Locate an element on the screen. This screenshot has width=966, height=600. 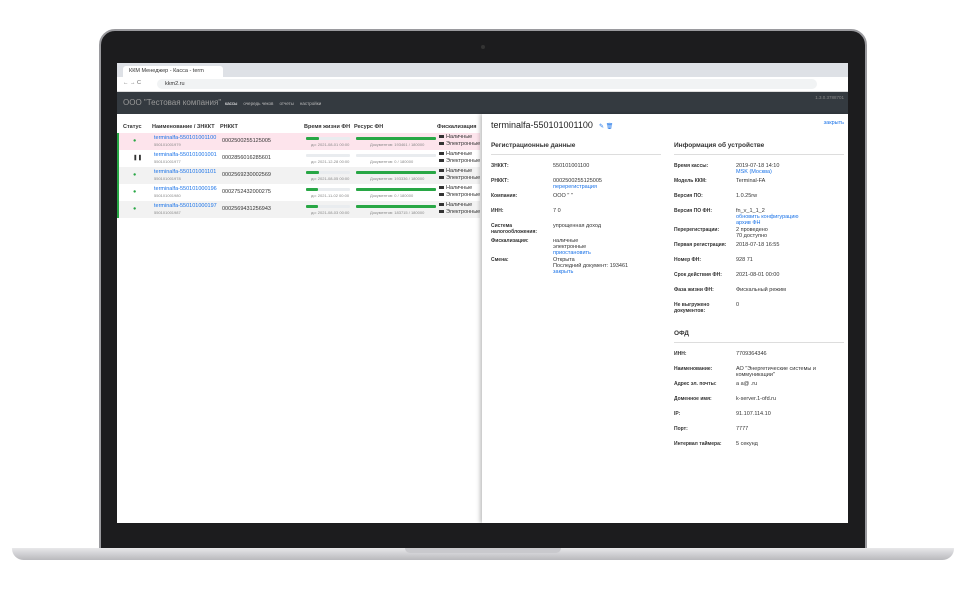
field-label: Не выгружено документов: is located at coordinates (692, 308).